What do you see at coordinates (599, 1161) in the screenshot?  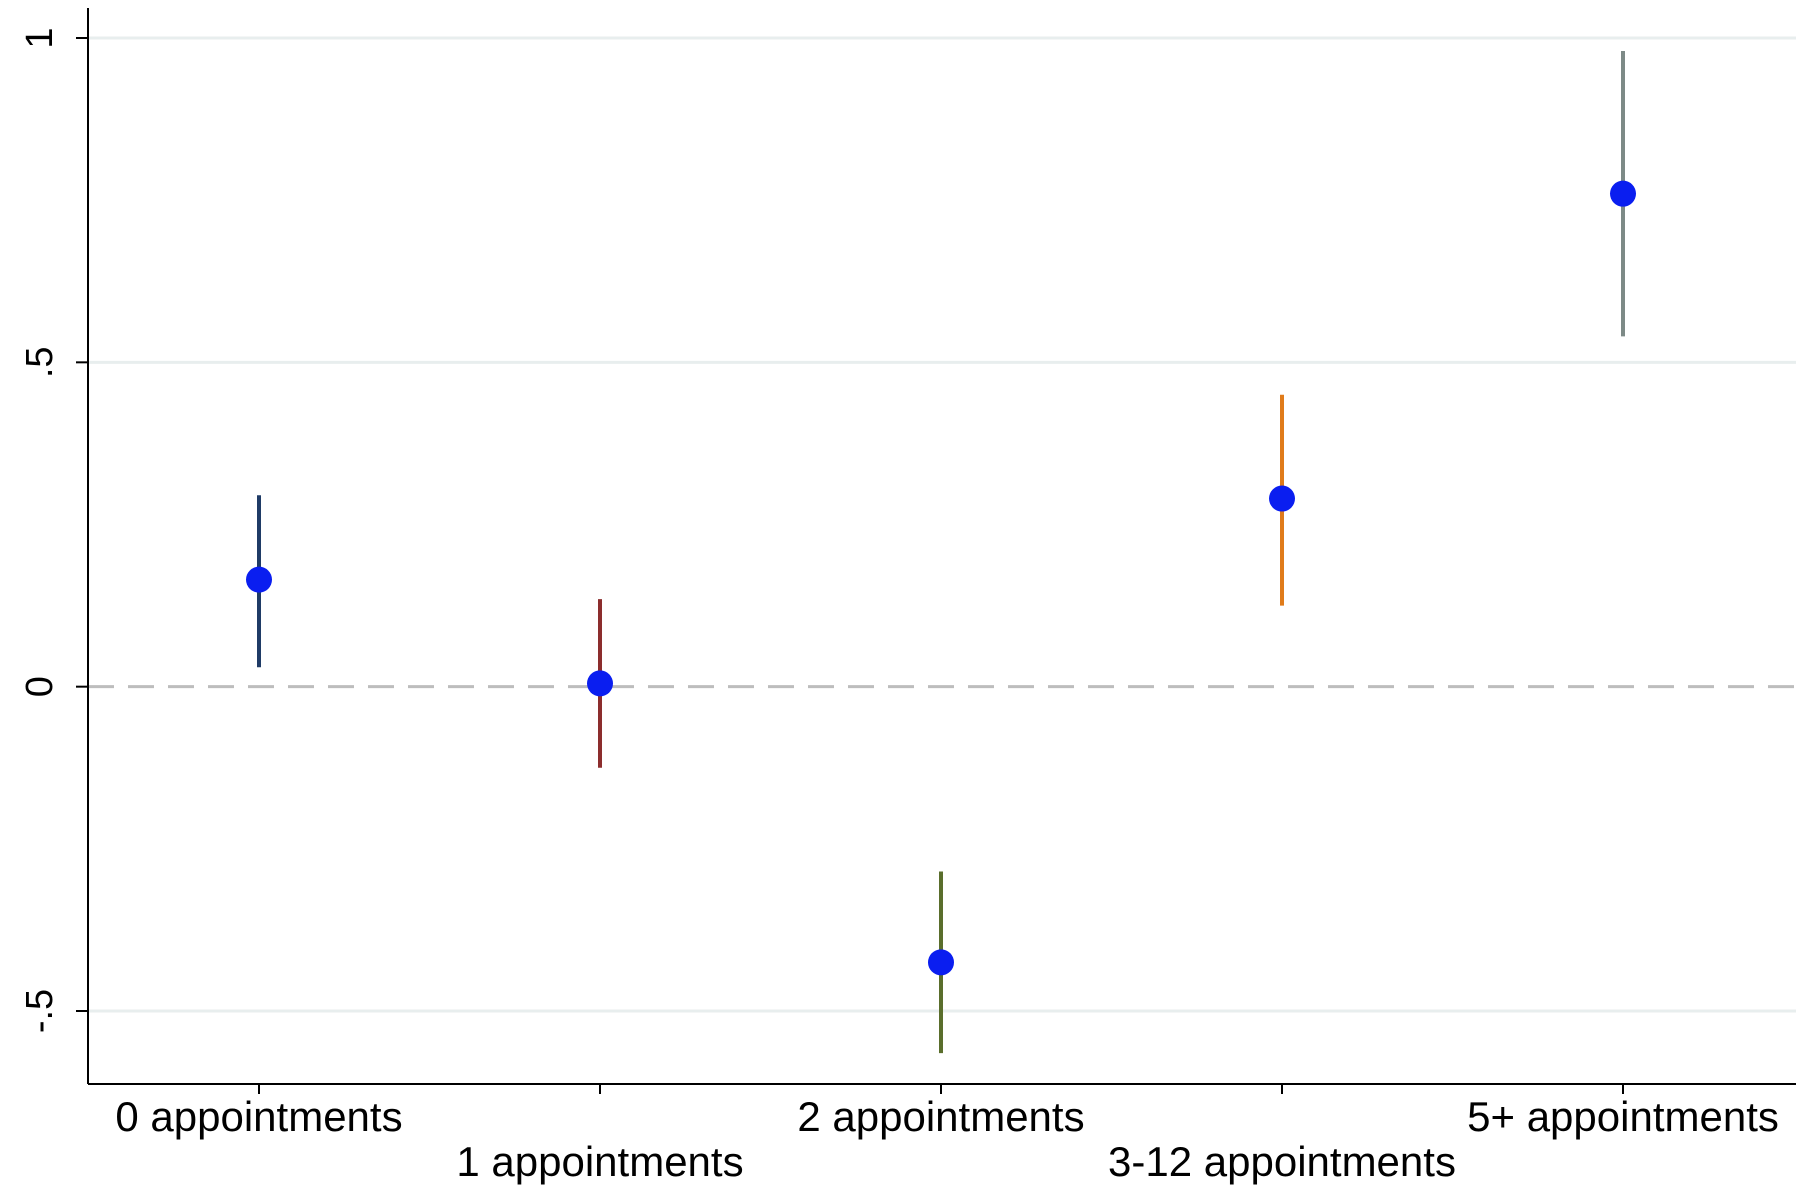 I see `category-label: 1 appointments` at bounding box center [599, 1161].